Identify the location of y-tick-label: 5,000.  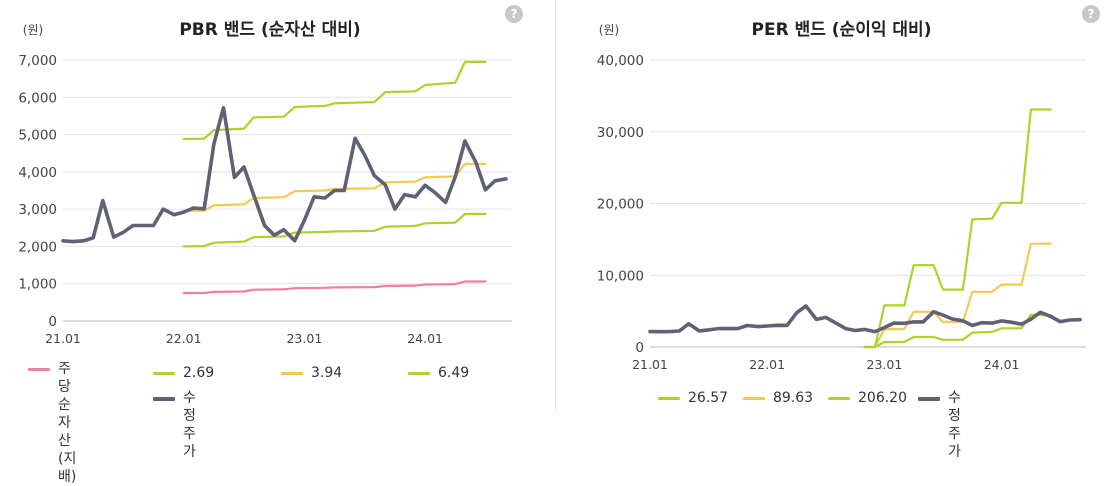
(37, 136).